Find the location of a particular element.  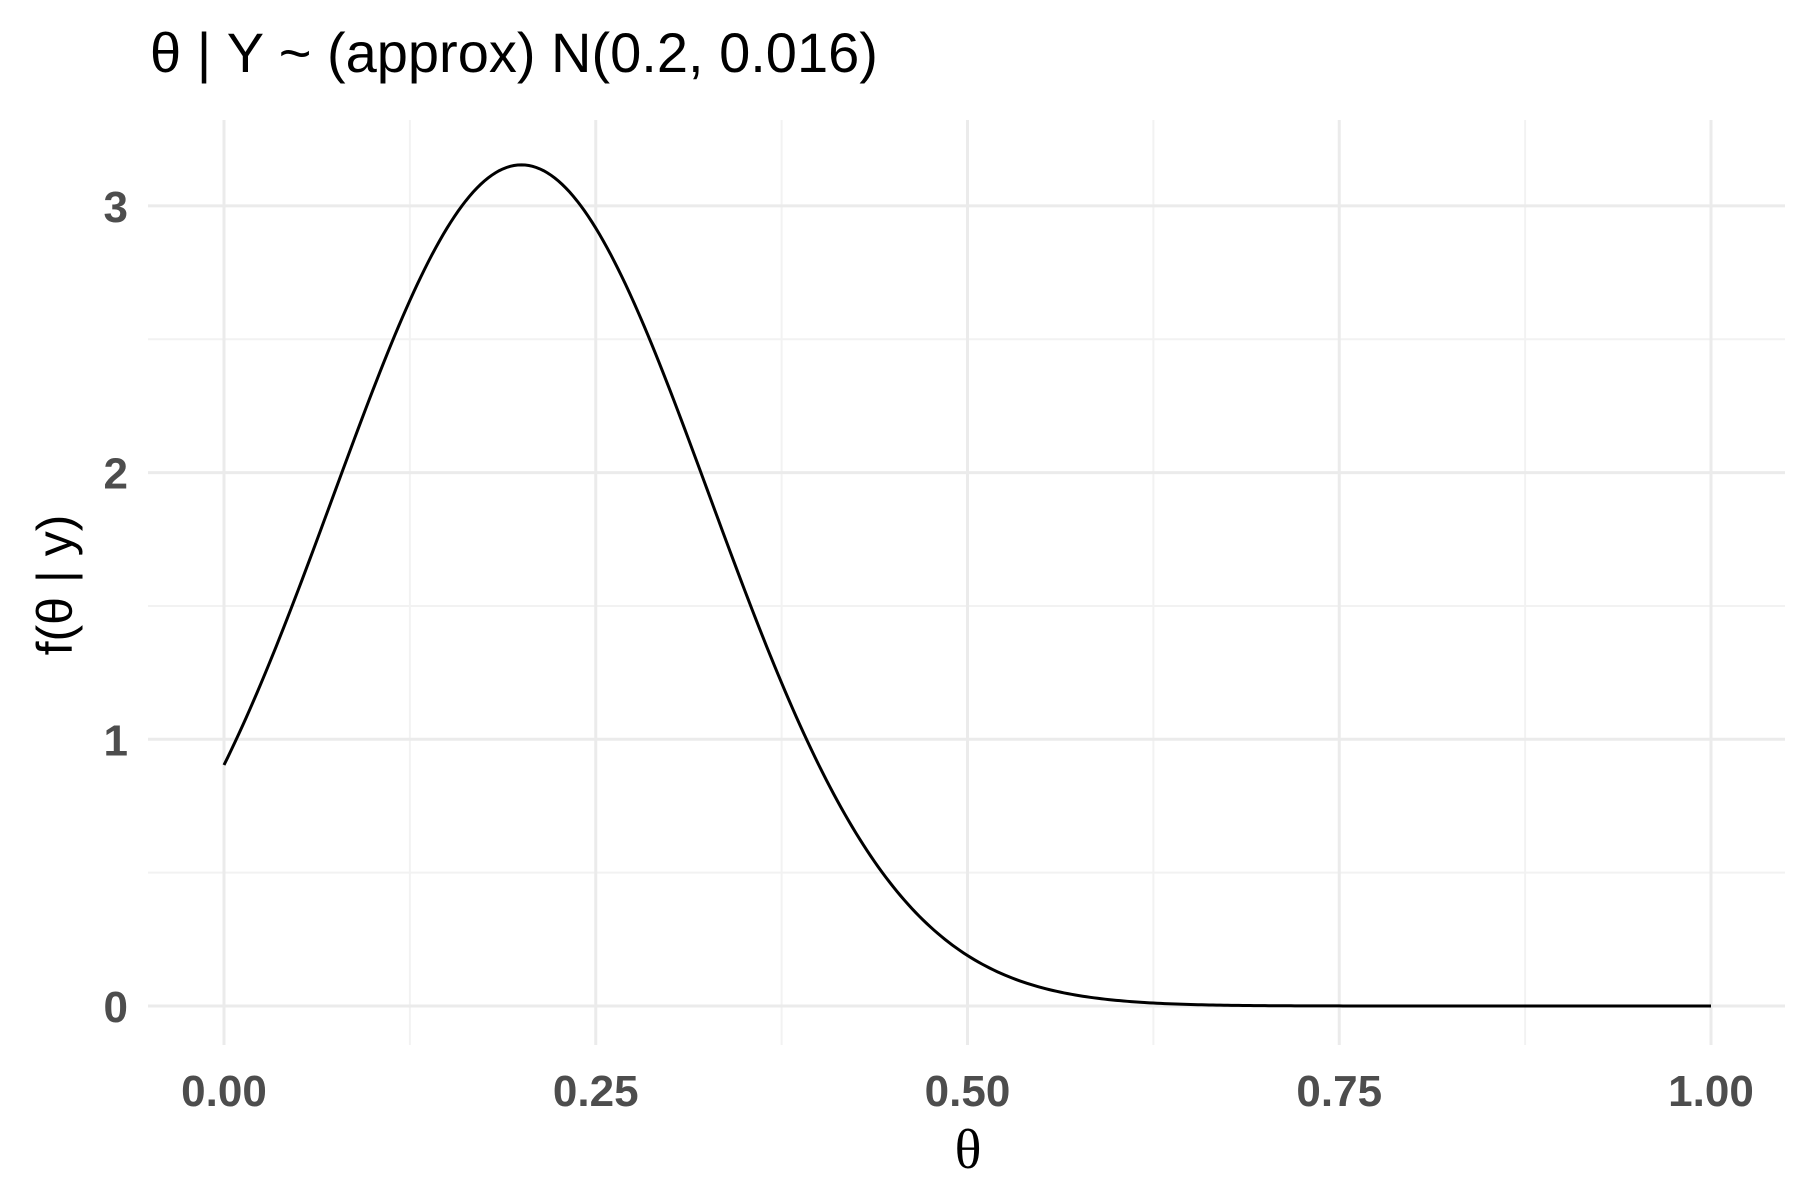

y-axis-label: f(θ | y) is located at coordinates (55, 585).